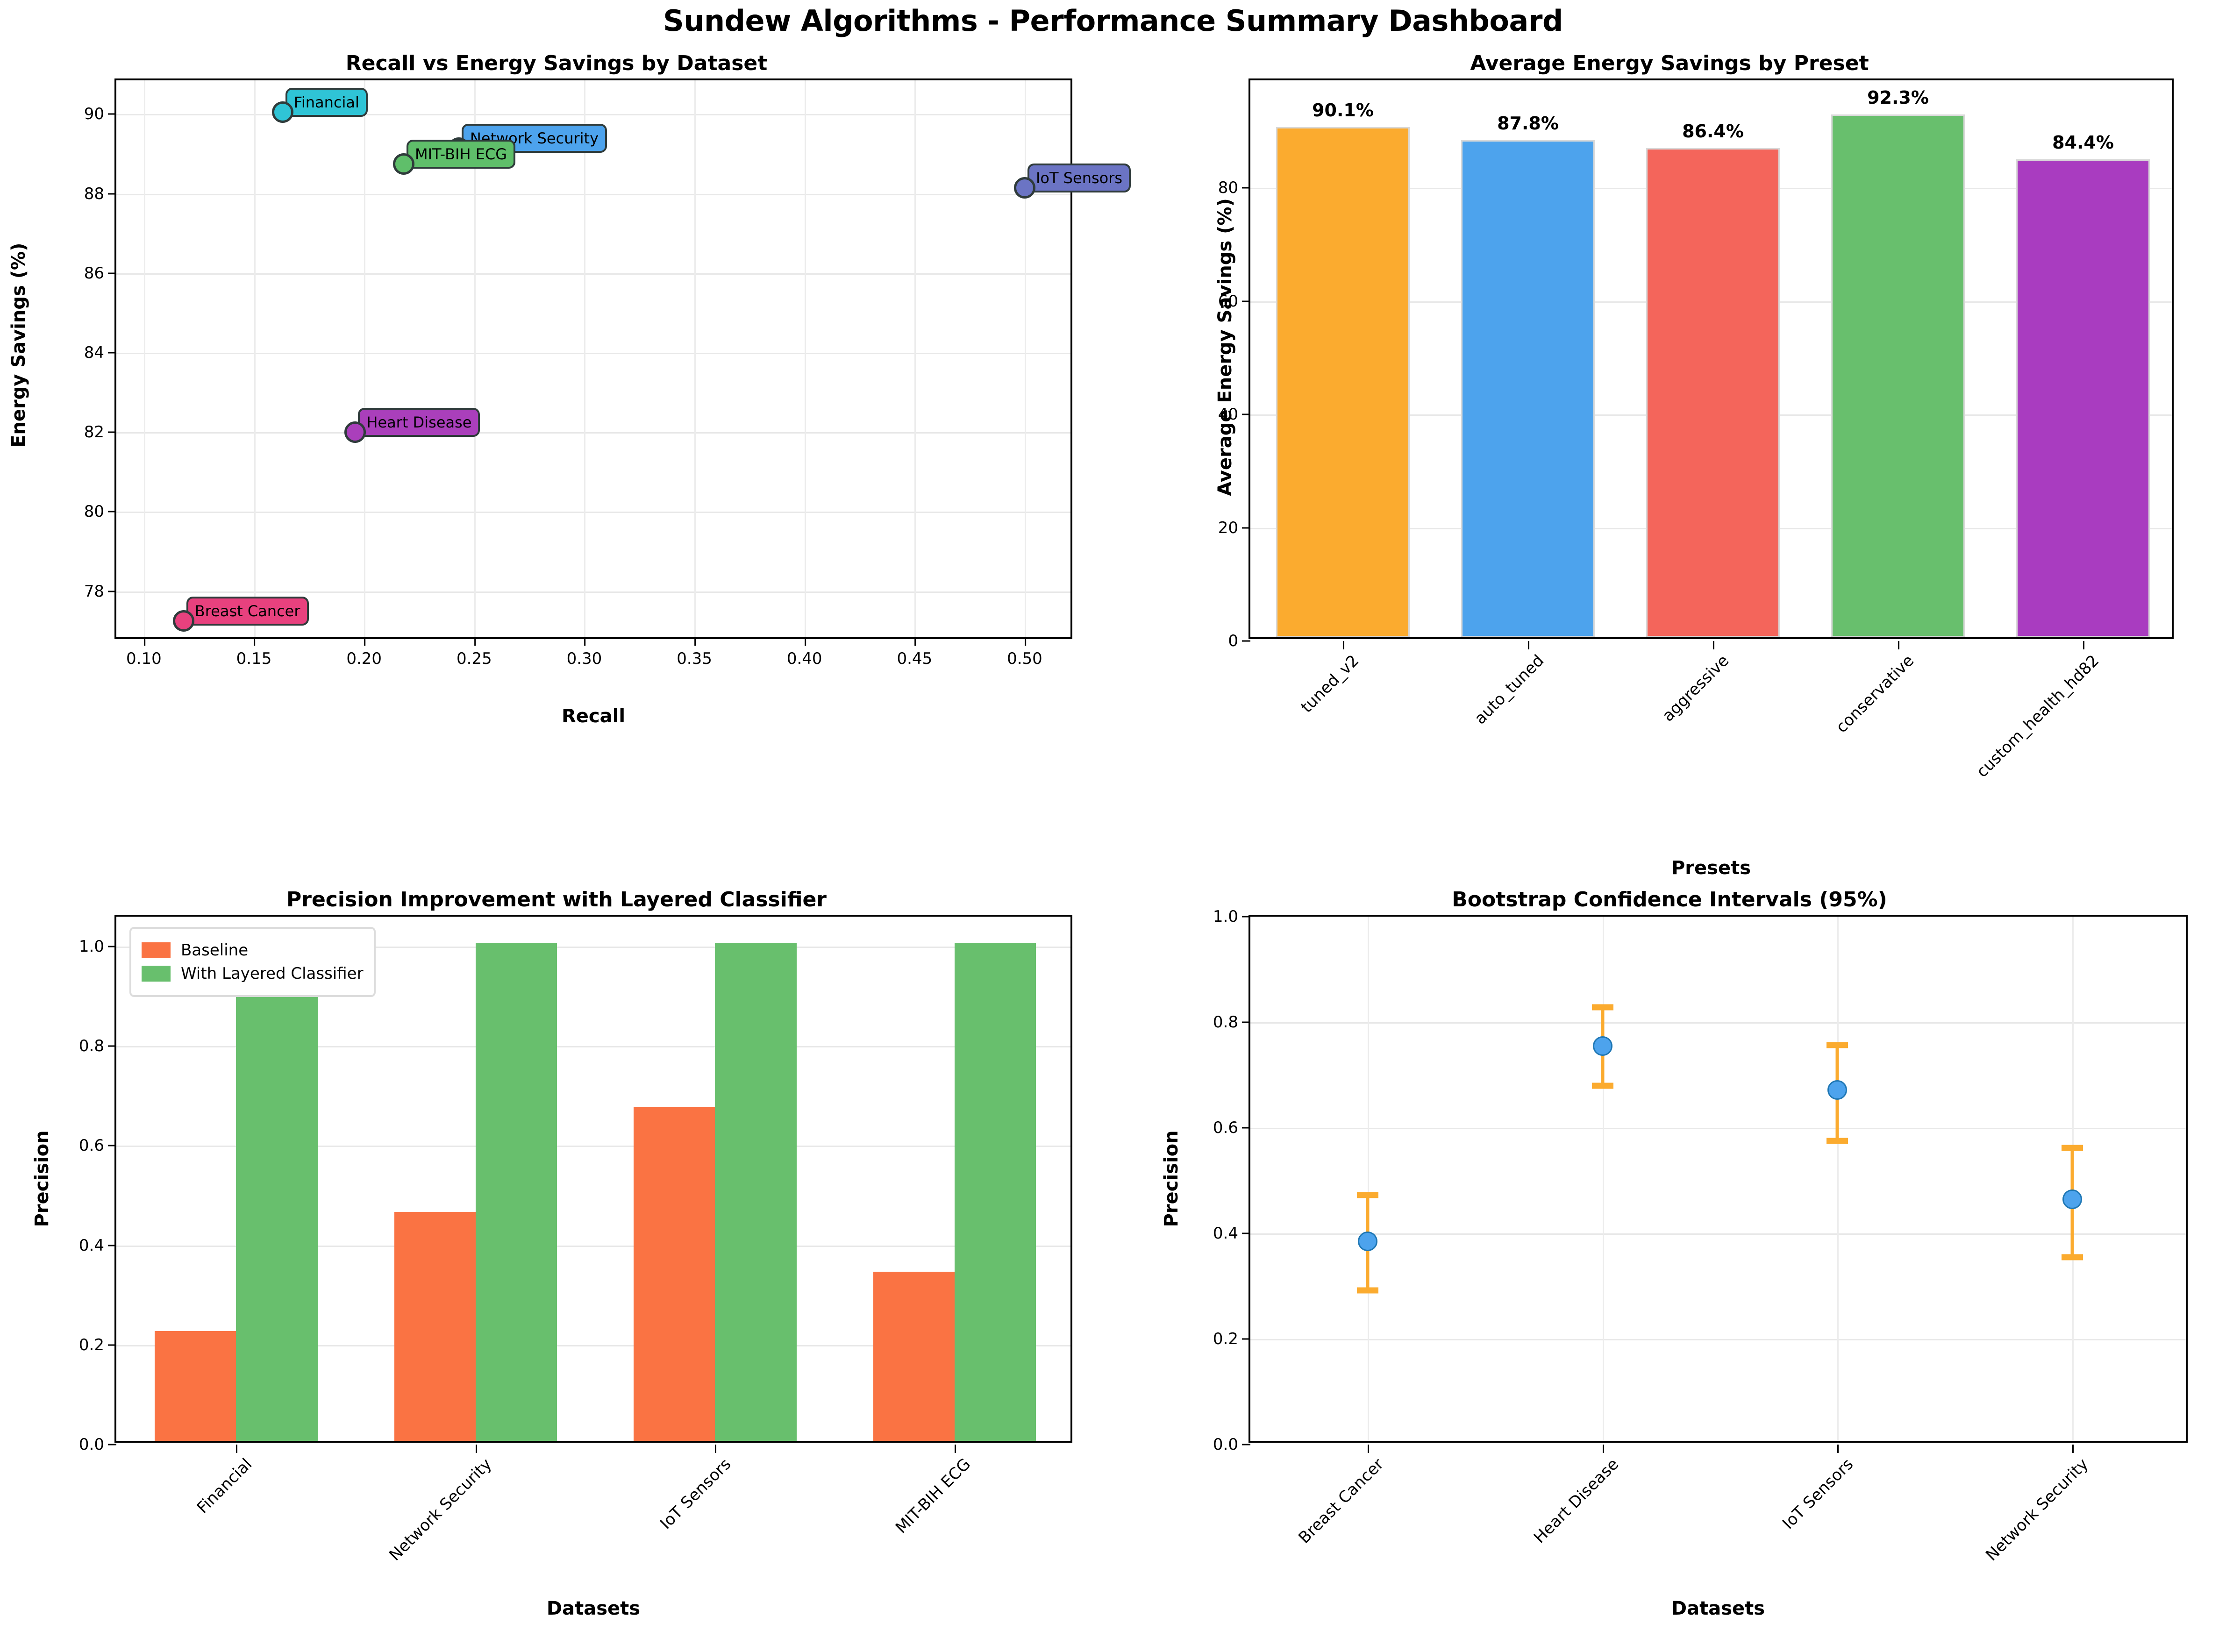 This screenshot has width=2226, height=1652. What do you see at coordinates (100, 591) in the screenshot?
I see `scatter-ytick: 78` at bounding box center [100, 591].